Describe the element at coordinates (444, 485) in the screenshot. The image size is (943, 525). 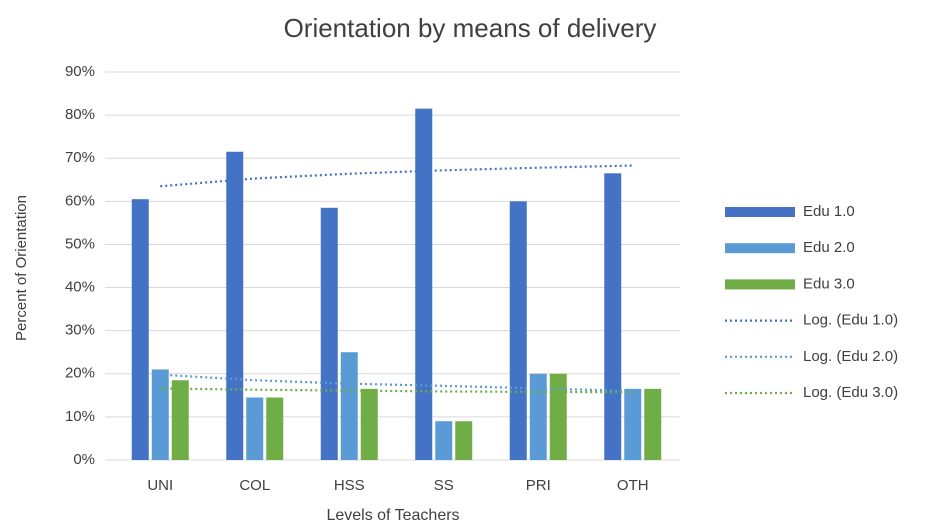
I see `x-tick-label: SS` at that location.